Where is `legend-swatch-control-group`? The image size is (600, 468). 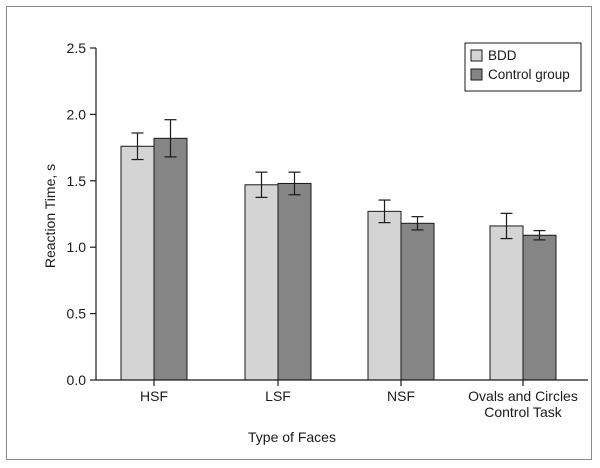 legend-swatch-control-group is located at coordinates (476, 74).